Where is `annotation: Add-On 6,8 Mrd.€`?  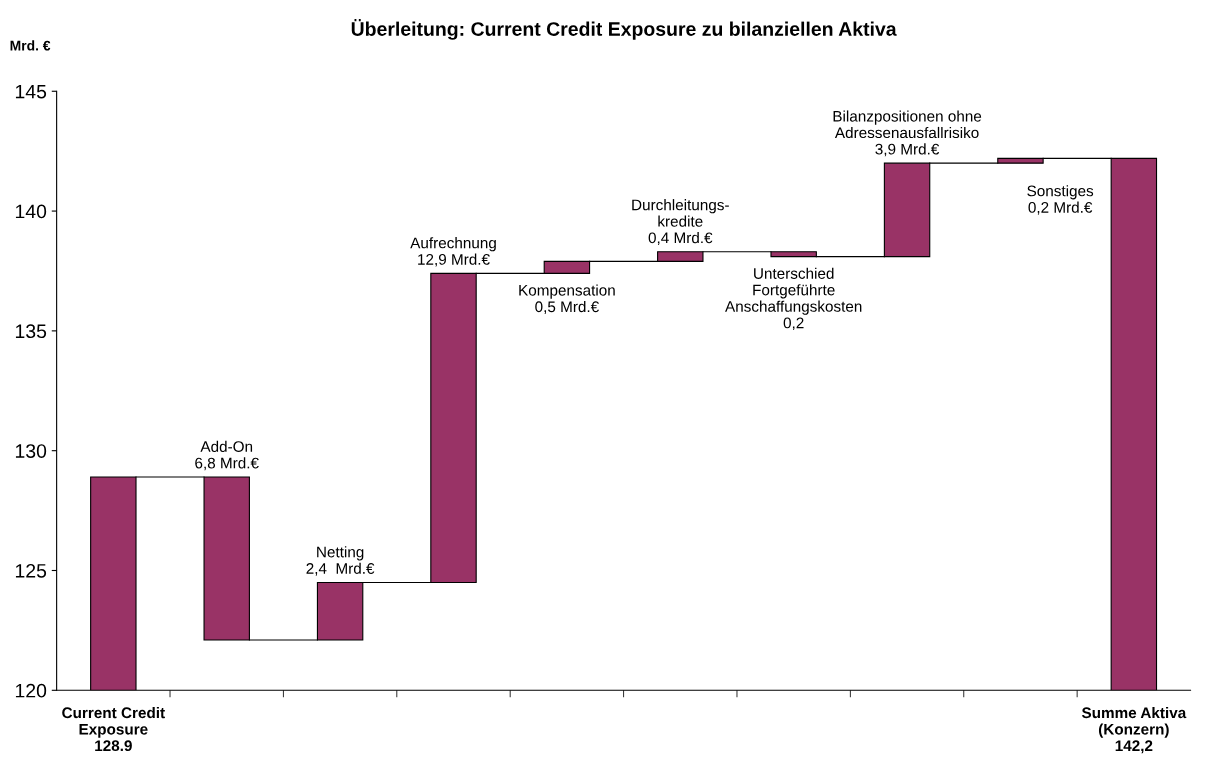
annotation: Add-On 6,8 Mrd.€ is located at coordinates (227, 455).